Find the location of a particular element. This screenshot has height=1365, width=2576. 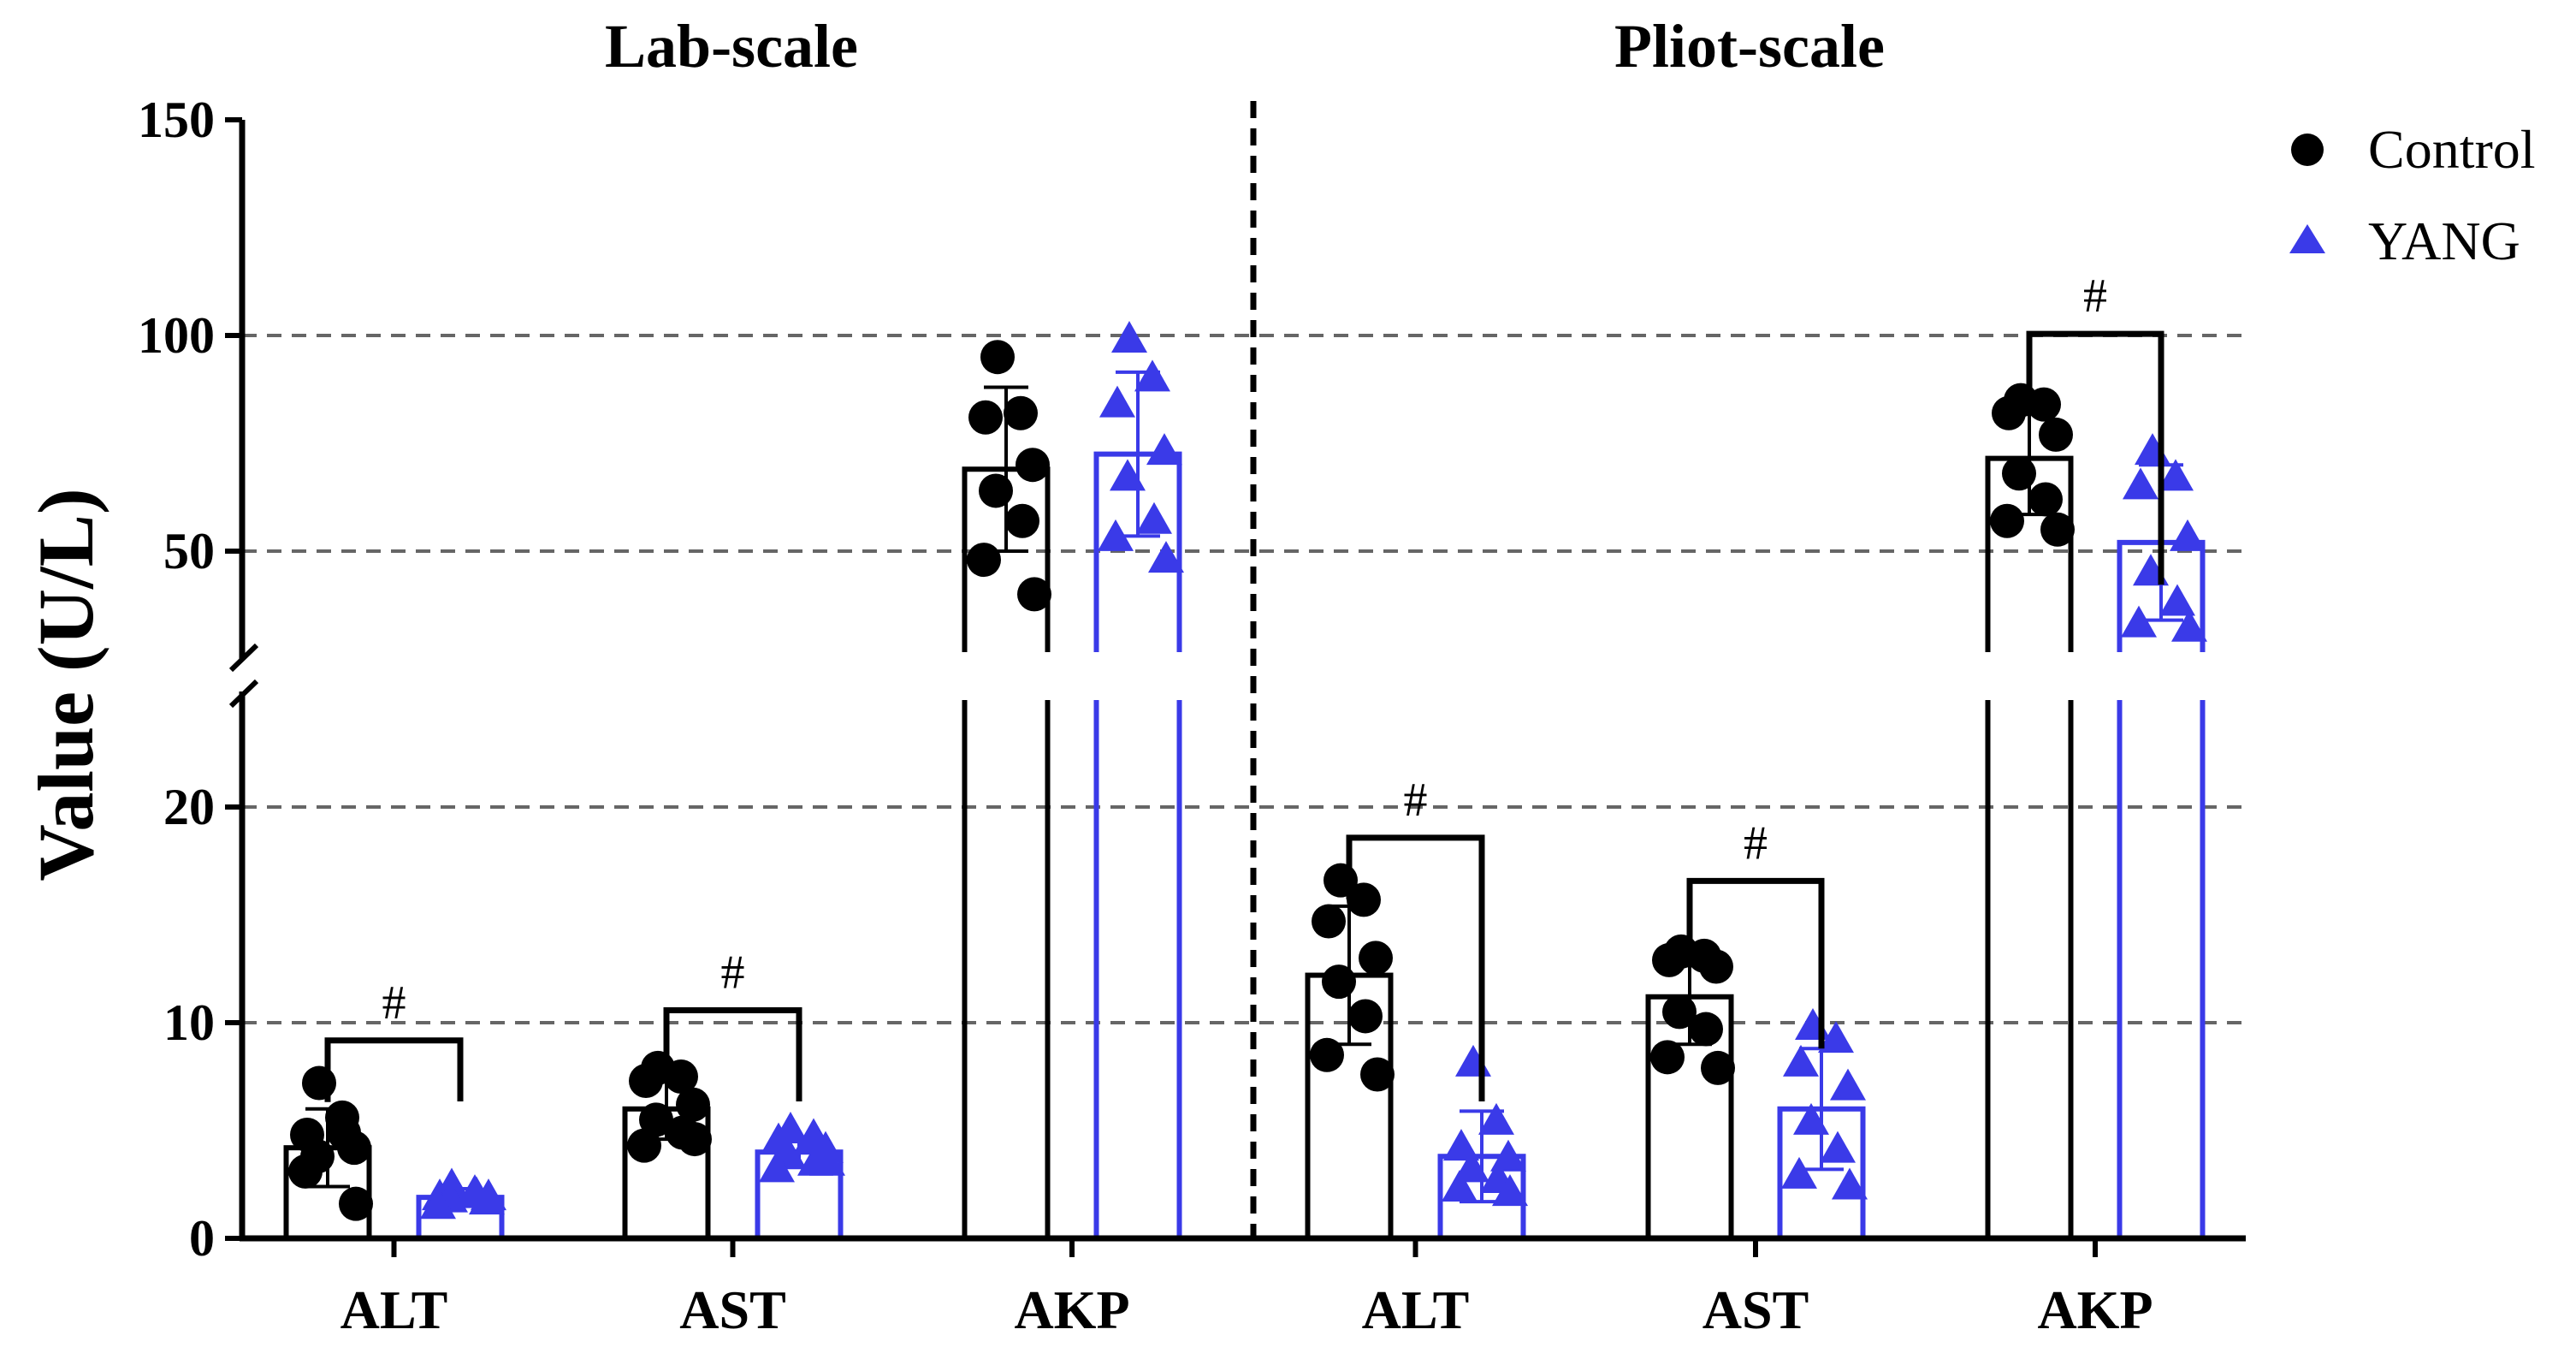

y-axis-label: Value (U/L) is located at coordinates (66, 685).